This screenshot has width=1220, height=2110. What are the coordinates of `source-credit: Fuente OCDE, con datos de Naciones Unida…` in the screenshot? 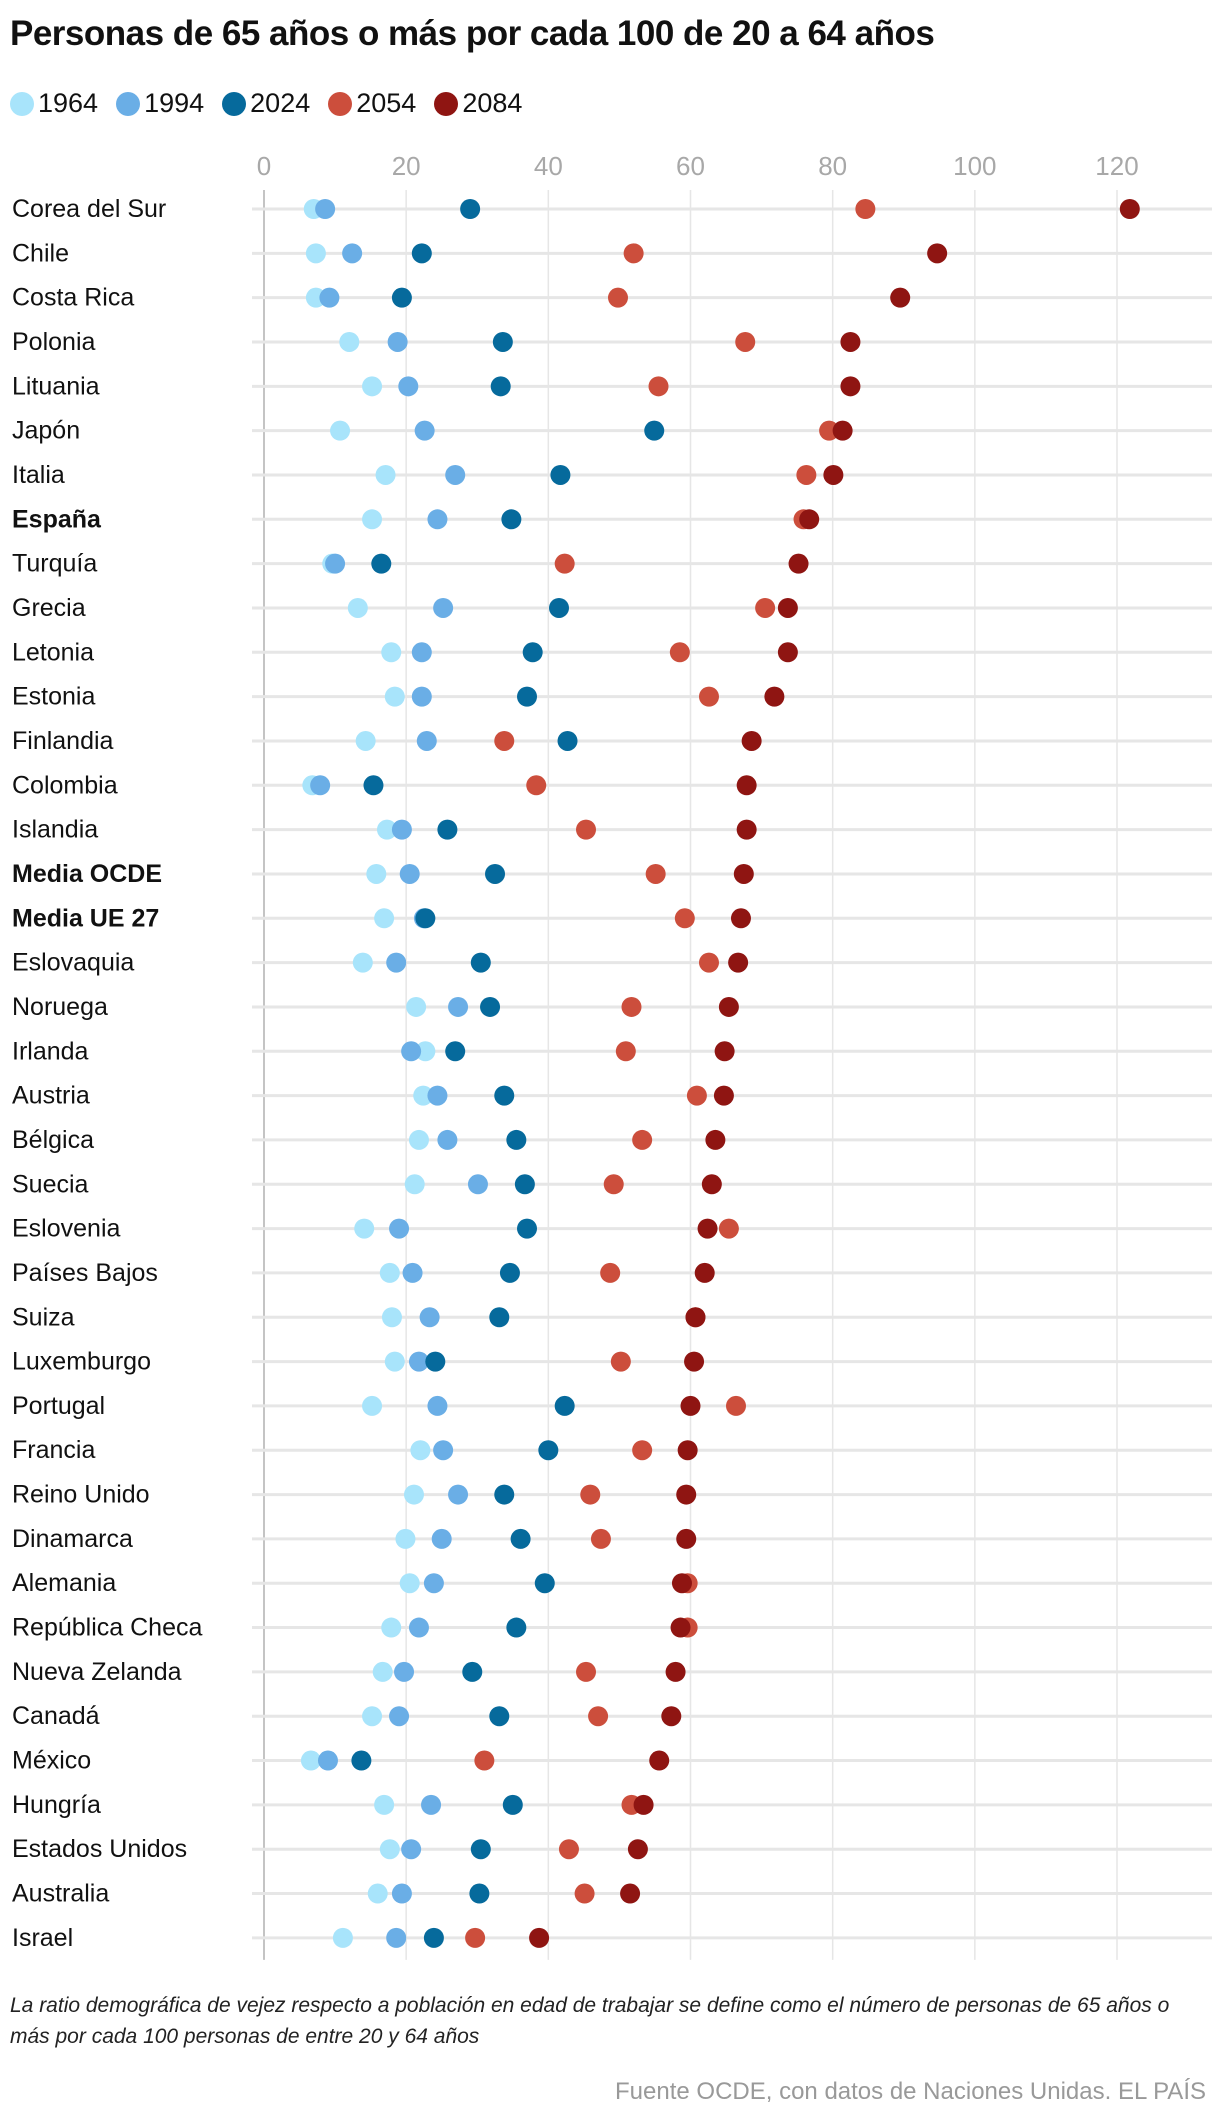 It's located at (910, 2091).